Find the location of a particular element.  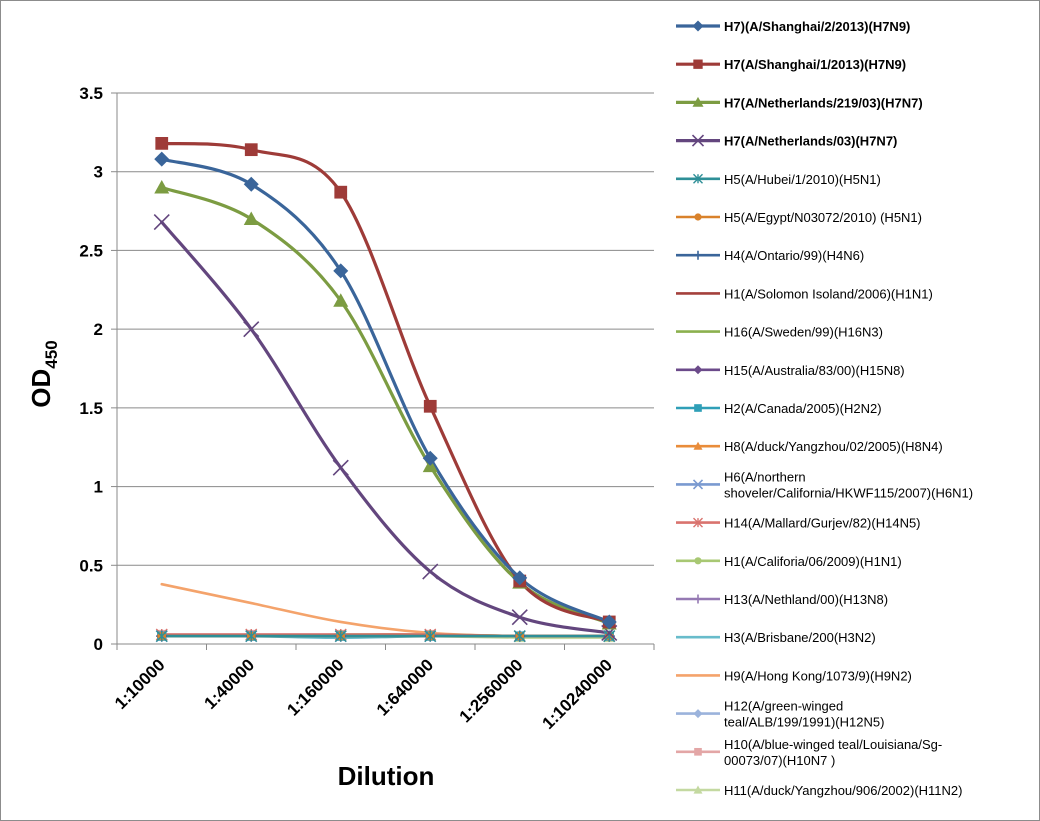

legend-label: teal/ALB/199/1991)(H12N5) is located at coordinates (804, 722).